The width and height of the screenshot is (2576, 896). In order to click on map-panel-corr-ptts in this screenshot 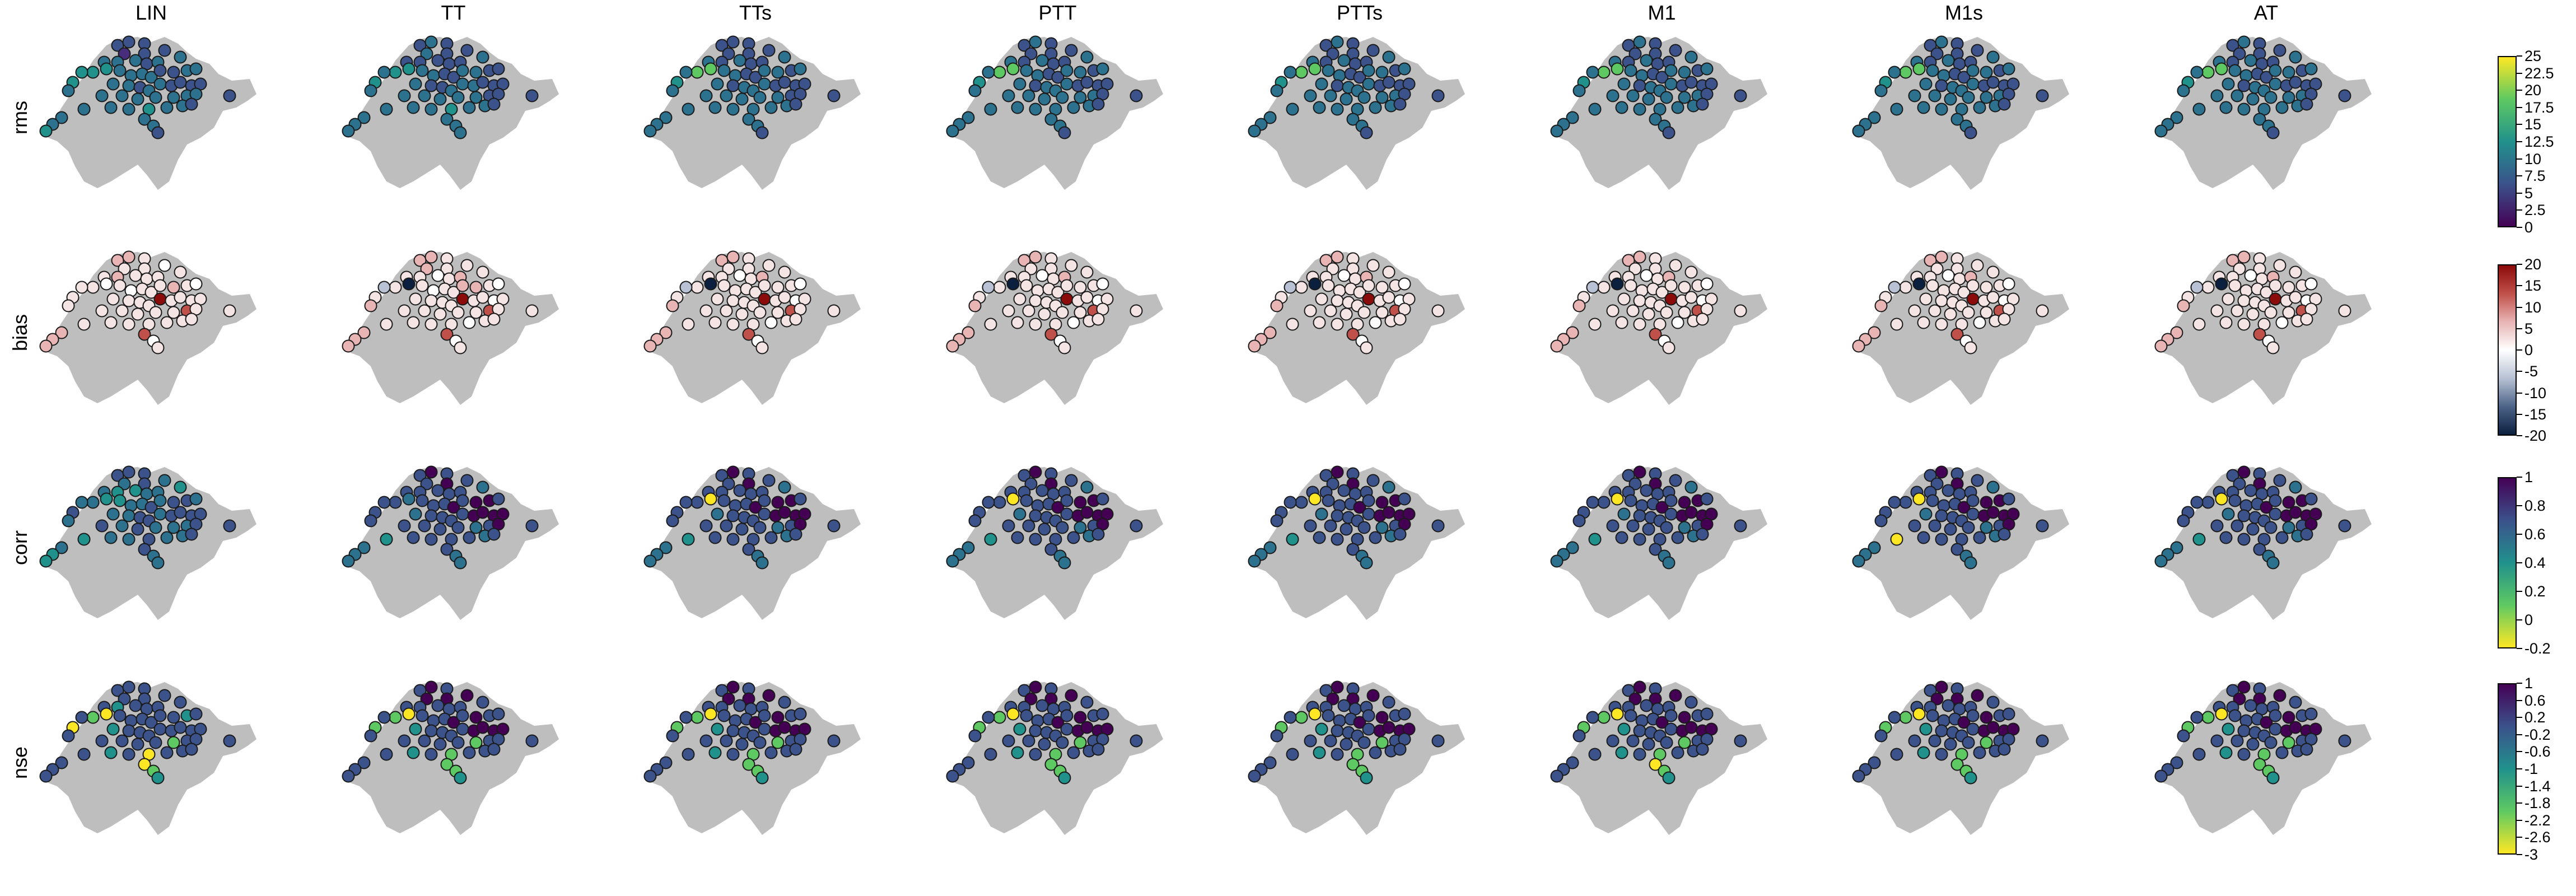, I will do `click(1360, 548)`.